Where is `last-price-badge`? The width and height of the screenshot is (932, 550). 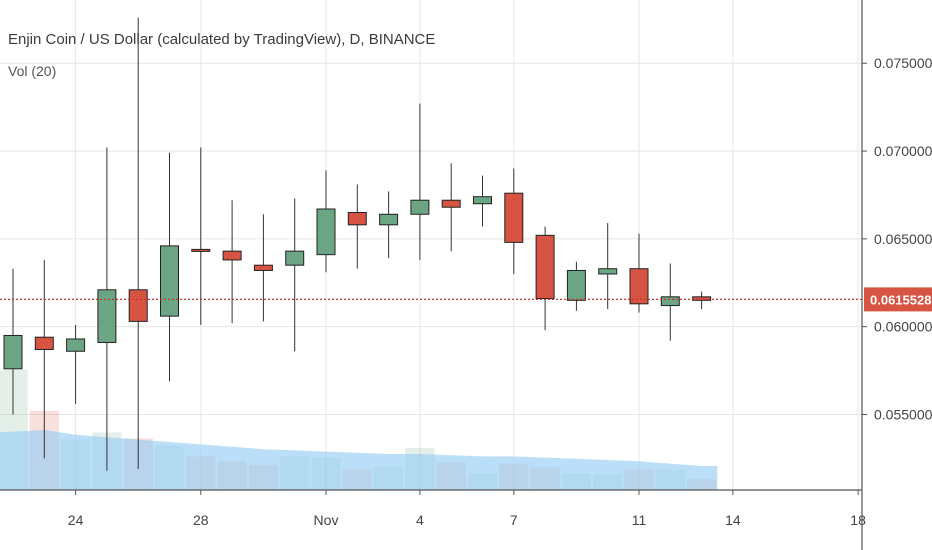
last-price-badge is located at coordinates (898, 299).